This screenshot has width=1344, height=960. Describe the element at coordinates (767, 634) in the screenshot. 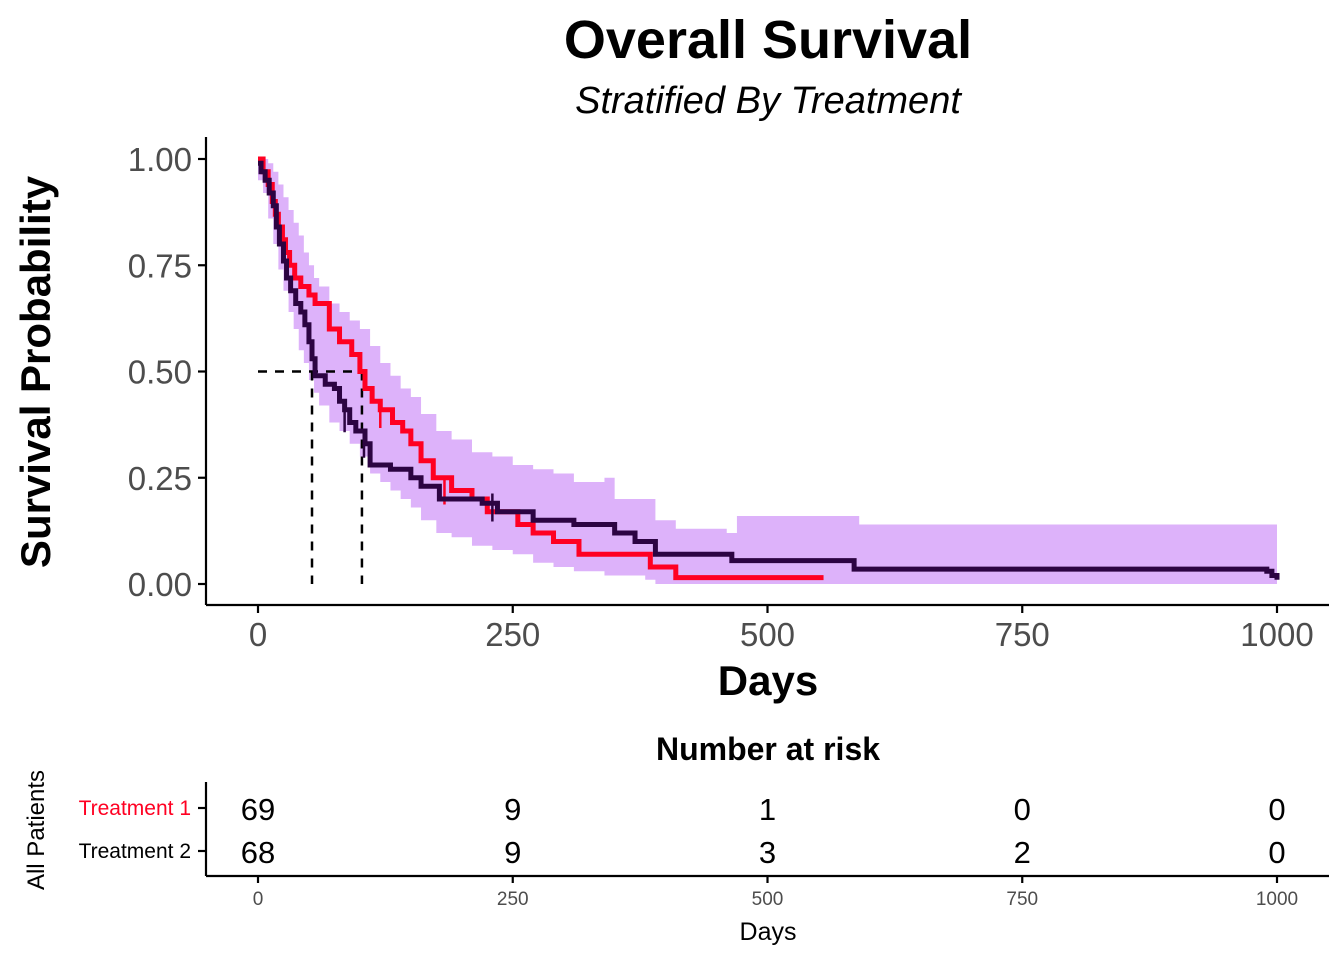

I see `x-tick-label: 500` at that location.